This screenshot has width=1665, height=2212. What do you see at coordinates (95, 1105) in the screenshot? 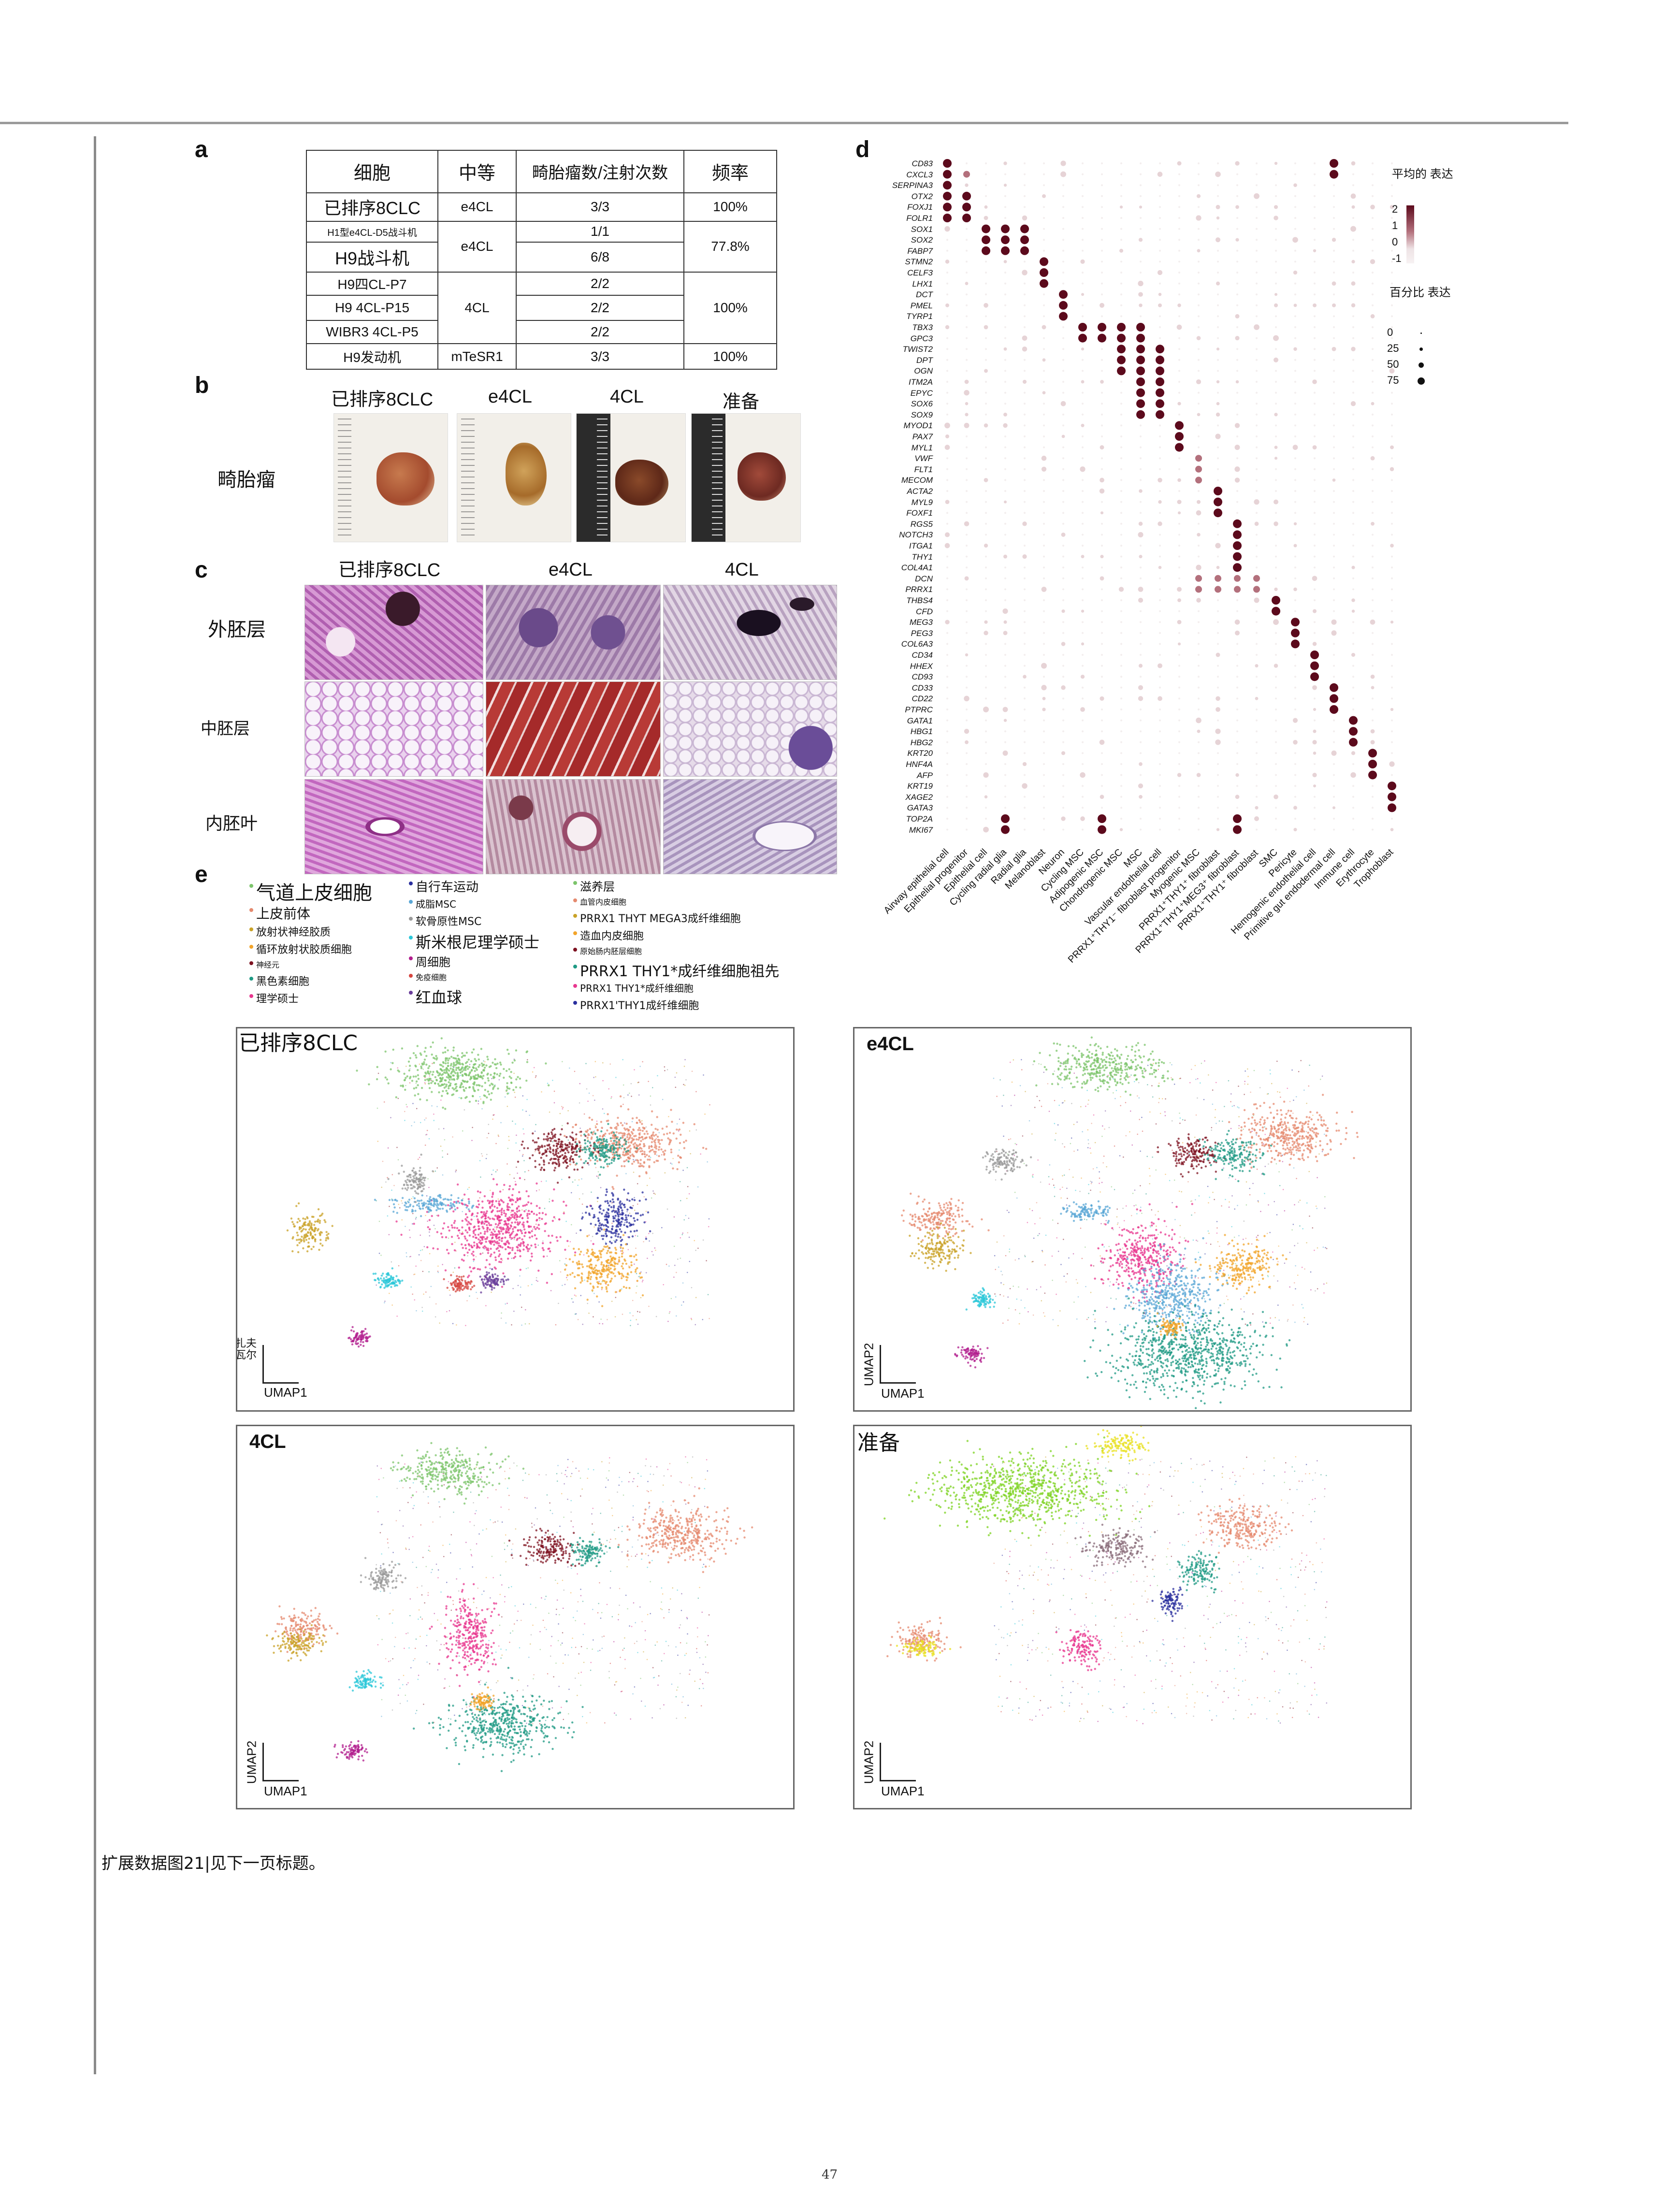
I see `margin-bar` at bounding box center [95, 1105].